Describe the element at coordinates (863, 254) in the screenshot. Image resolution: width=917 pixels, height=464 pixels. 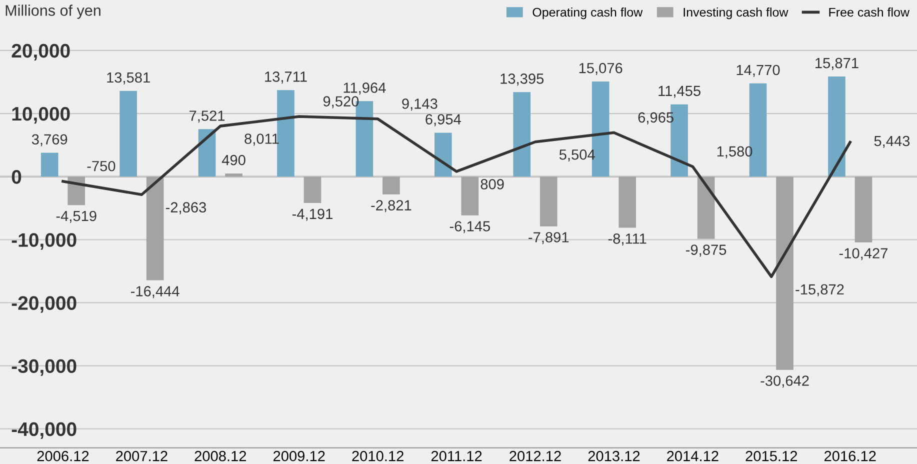
I see `data-label: -10,427` at that location.